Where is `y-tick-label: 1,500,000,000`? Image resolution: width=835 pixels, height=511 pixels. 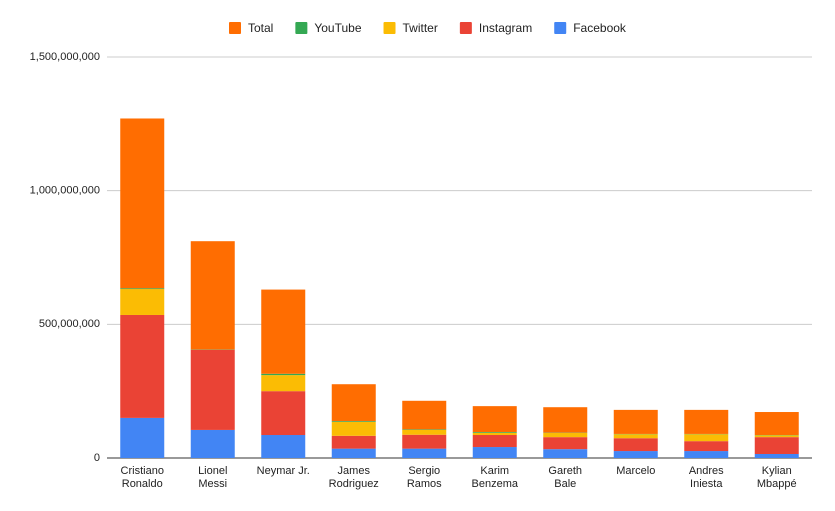 y-tick-label: 1,500,000,000 is located at coordinates (65, 57).